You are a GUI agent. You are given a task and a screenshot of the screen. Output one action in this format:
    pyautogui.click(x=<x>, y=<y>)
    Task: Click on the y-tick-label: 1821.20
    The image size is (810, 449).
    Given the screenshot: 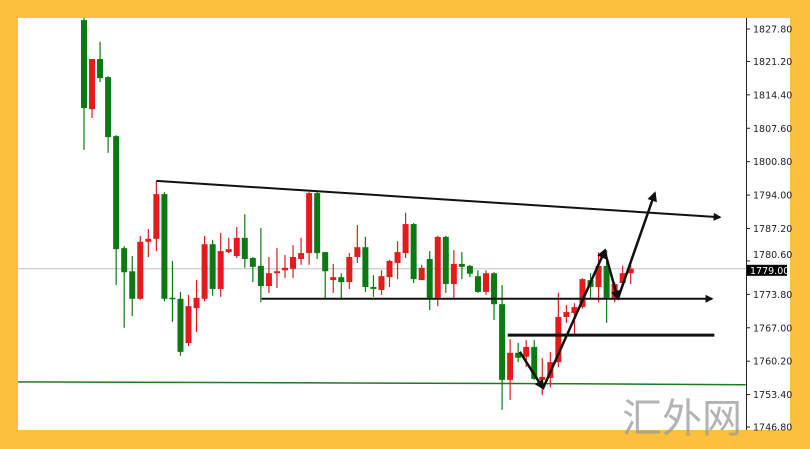 What is the action you would take?
    pyautogui.click(x=772, y=62)
    